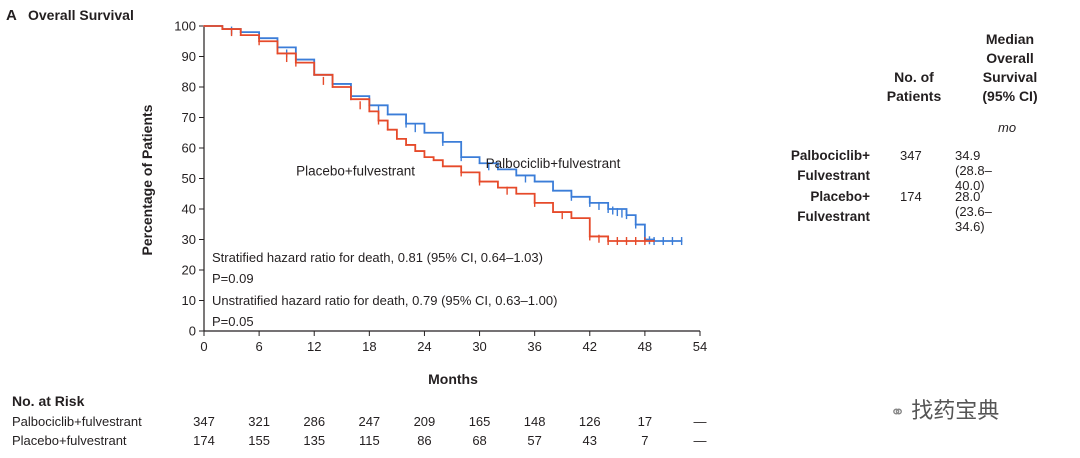 Image resolution: width=1080 pixels, height=458 pixels. Describe the element at coordinates (911, 155) in the screenshot. I see `patients-palbociclib: 347` at that location.